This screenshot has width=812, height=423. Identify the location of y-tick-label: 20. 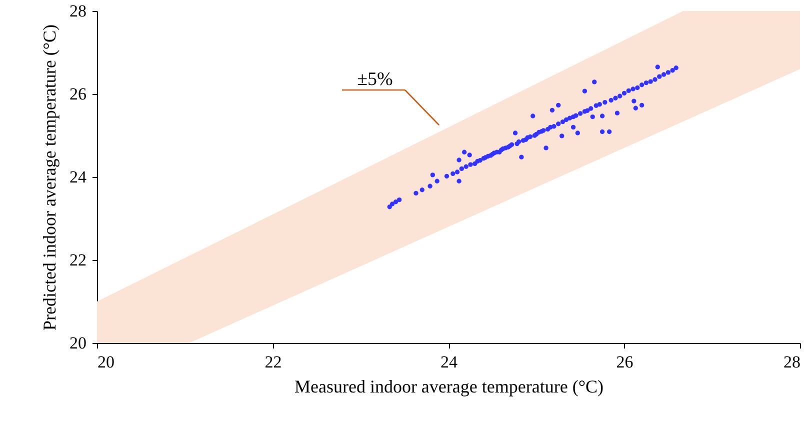
(78, 343).